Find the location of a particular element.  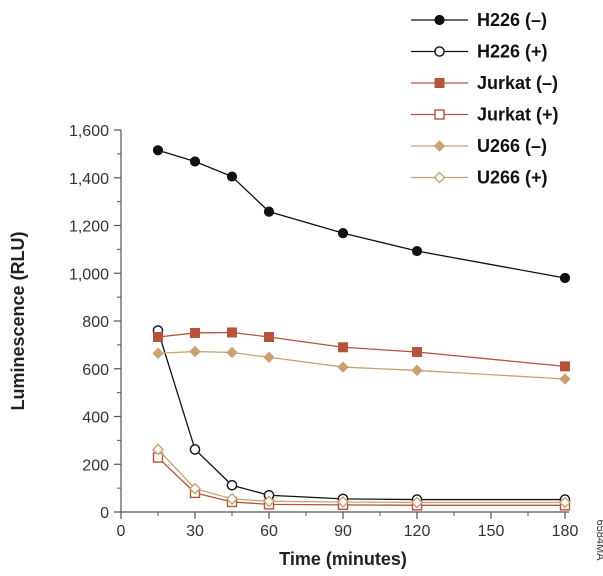

x-tick-label: 120 is located at coordinates (417, 531).